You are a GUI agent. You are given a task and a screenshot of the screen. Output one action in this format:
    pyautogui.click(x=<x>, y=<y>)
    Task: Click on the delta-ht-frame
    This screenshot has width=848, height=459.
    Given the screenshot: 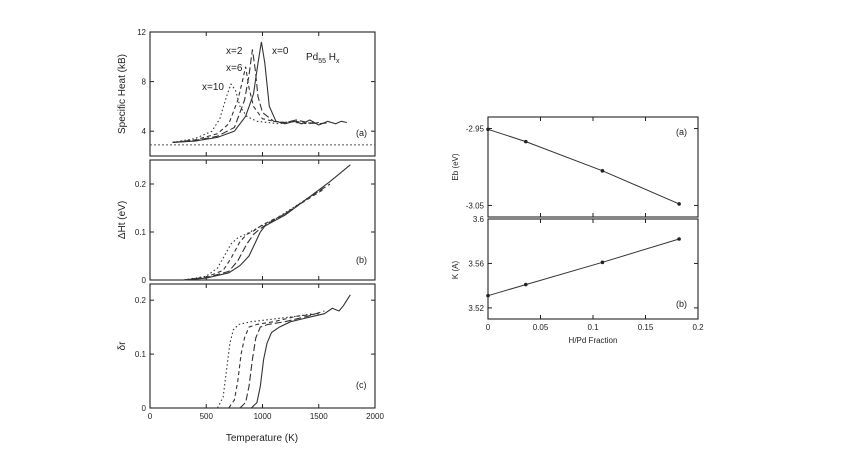 What is the action you would take?
    pyautogui.click(x=262, y=220)
    